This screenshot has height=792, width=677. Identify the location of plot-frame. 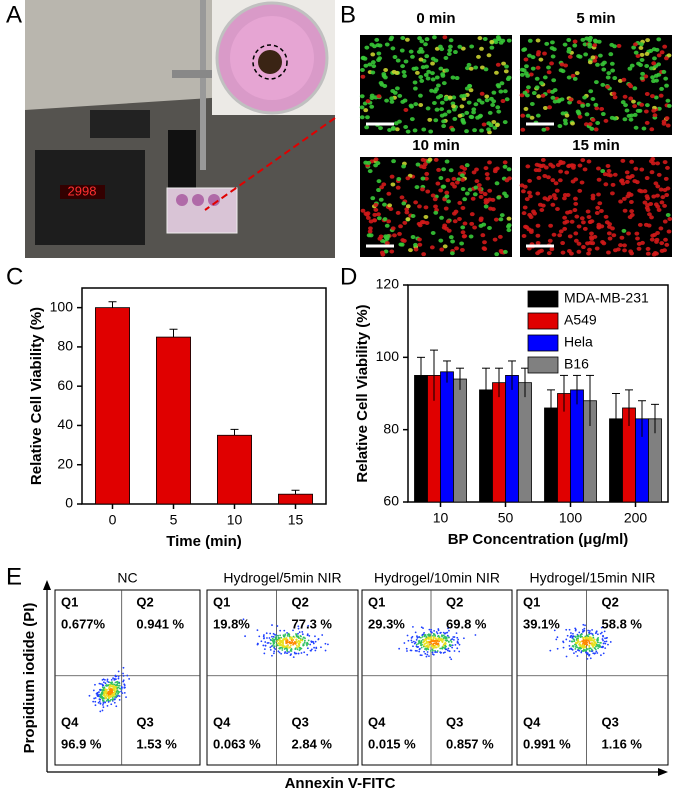
(538, 393).